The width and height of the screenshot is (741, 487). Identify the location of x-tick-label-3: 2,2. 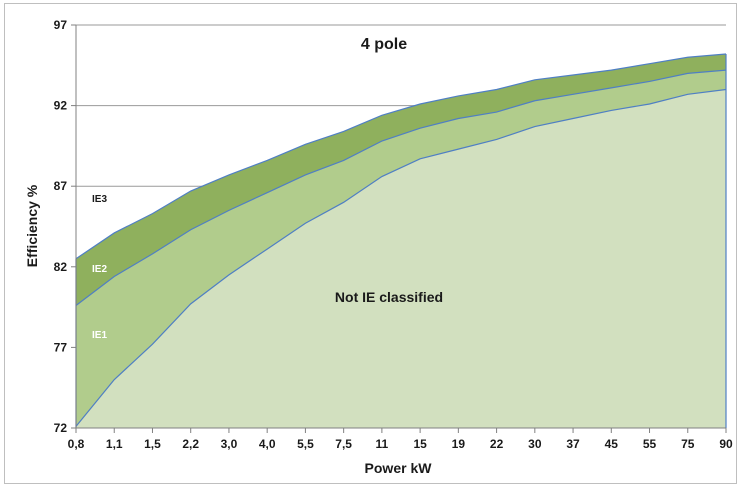
(190, 444).